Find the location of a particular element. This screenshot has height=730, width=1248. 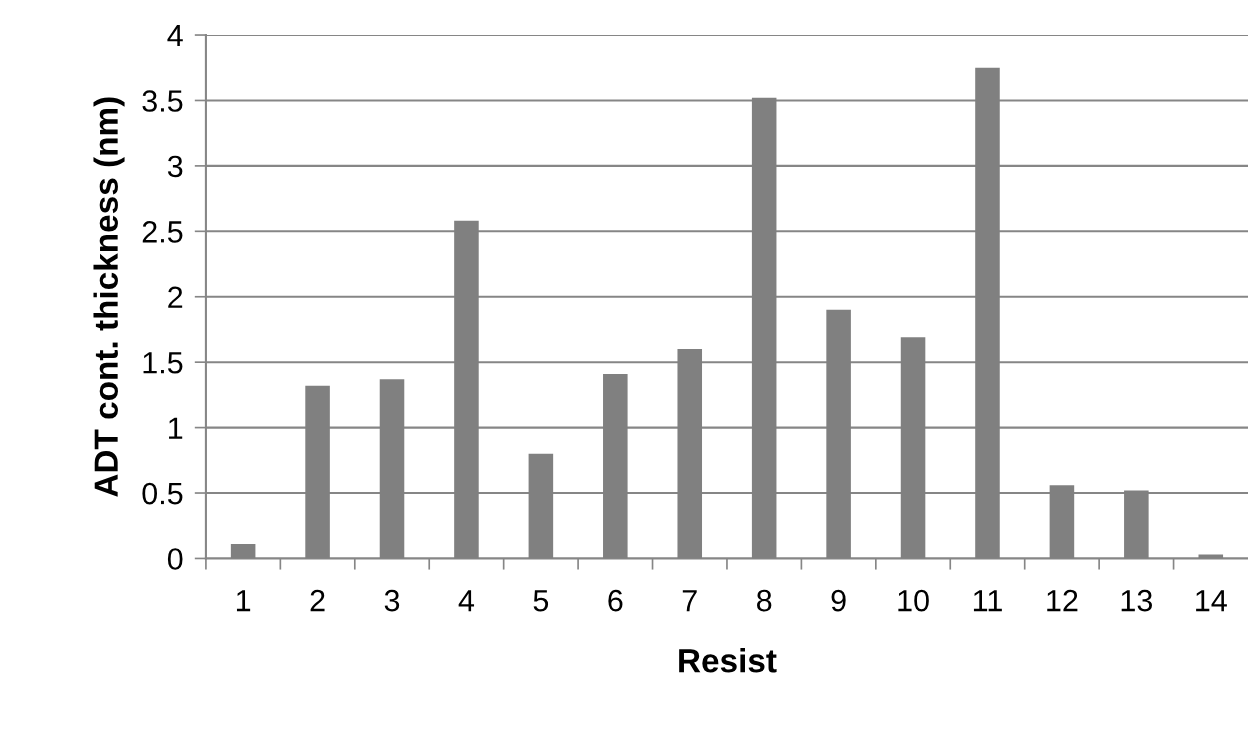

y-axis-title: ADT cont. thickness (nm) is located at coordinates (109, 297).